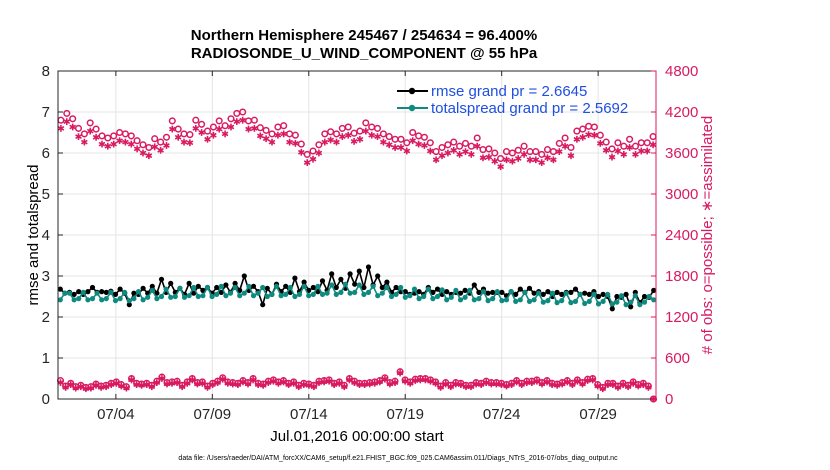 The width and height of the screenshot is (830, 470). I want to click on x-tick-label: 07/19, so click(405, 414).